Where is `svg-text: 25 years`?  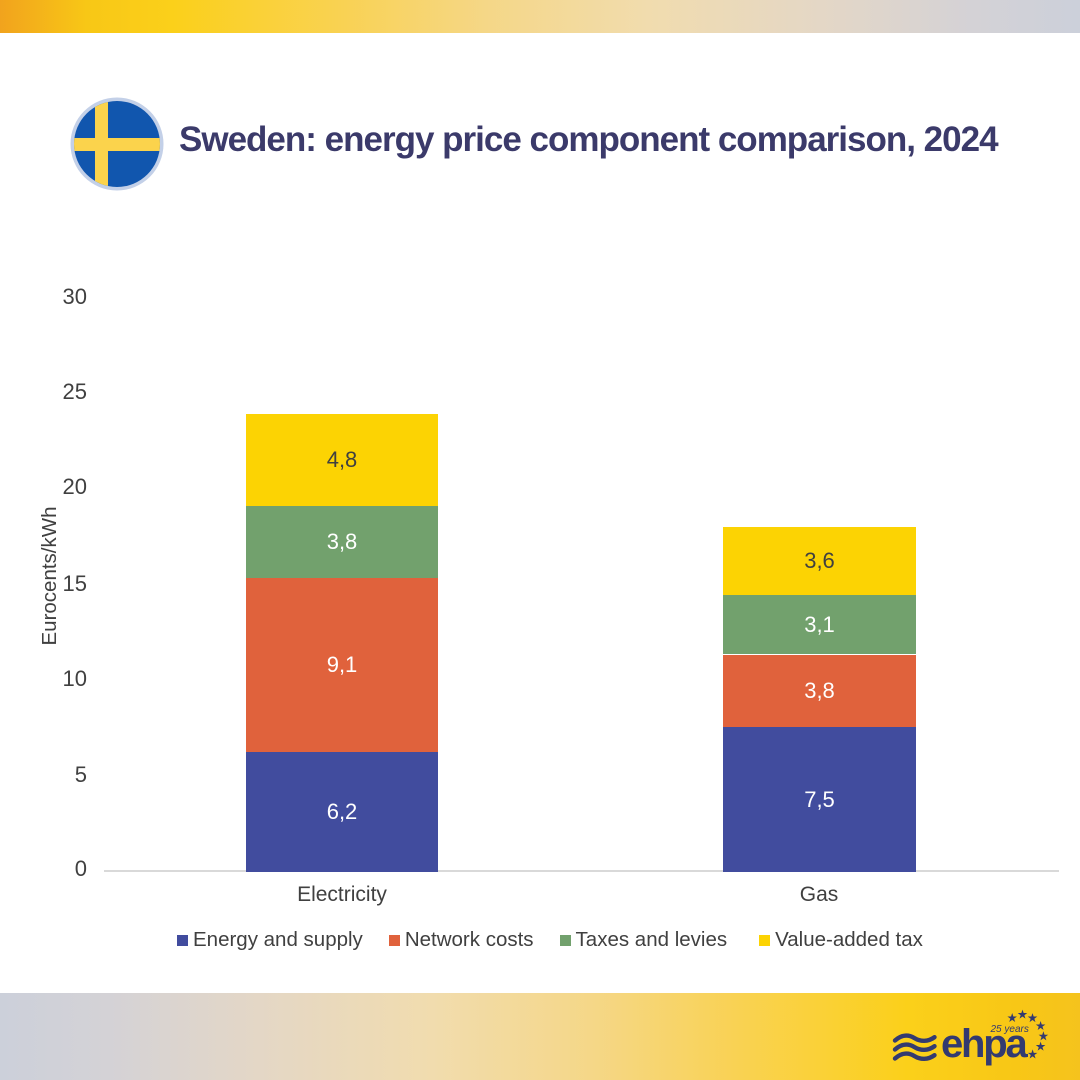
svg-text: 25 years is located at coordinates (1009, 1029).